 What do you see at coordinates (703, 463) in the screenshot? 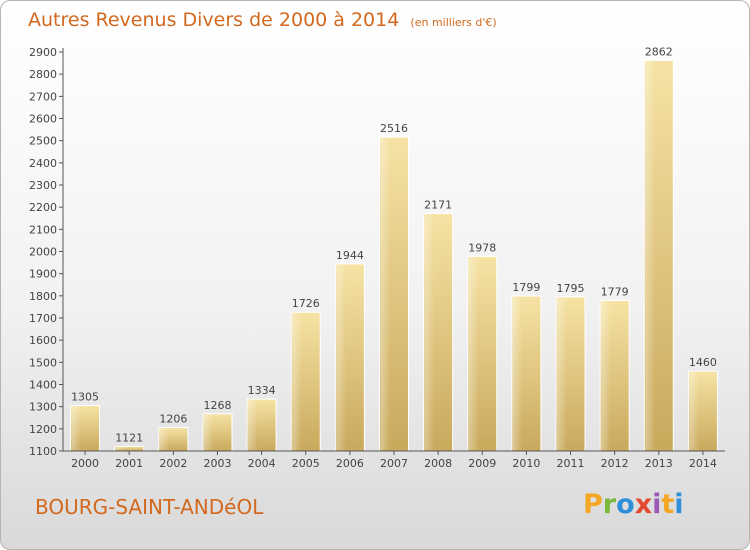
I see `x-tick-label-2014: 2014` at bounding box center [703, 463].